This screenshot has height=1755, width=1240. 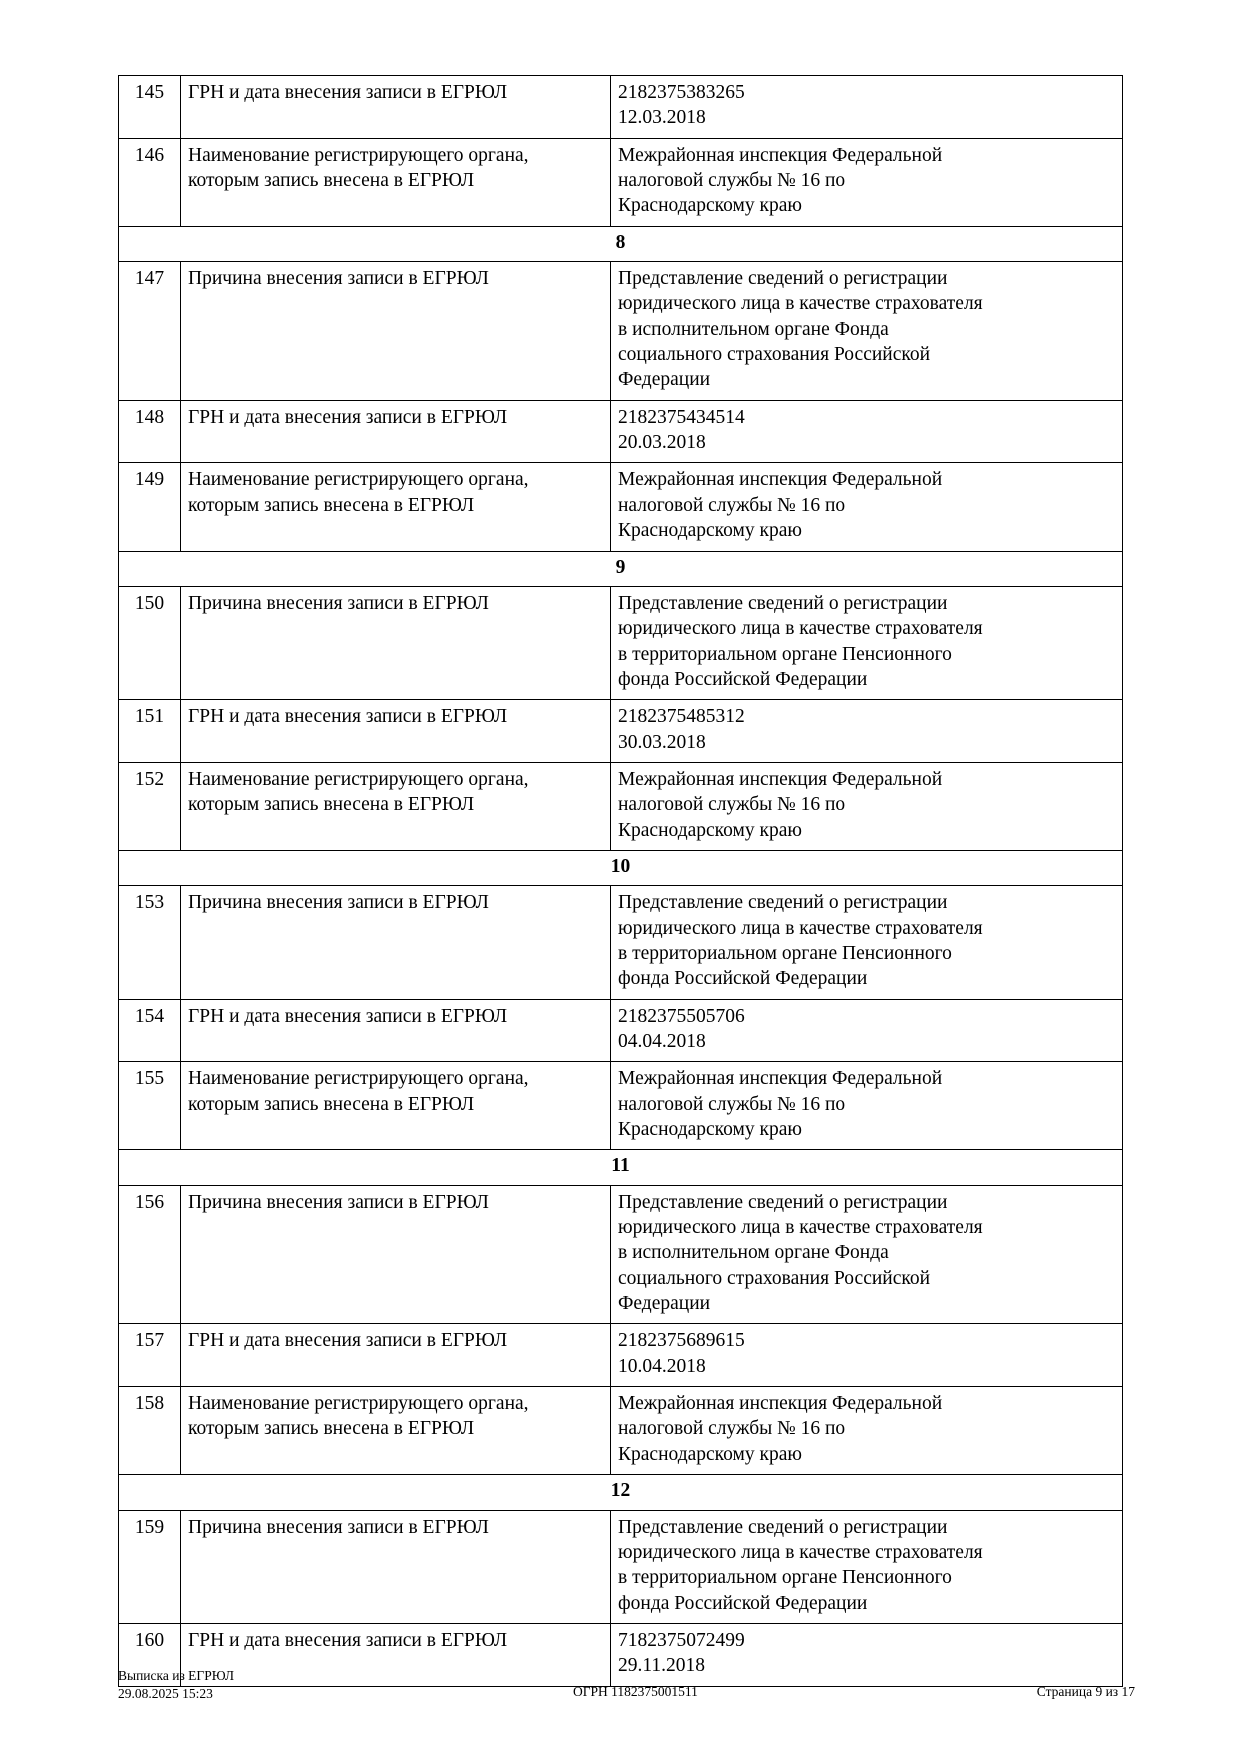 I want to click on row-number: 158, so click(x=149, y=1431).